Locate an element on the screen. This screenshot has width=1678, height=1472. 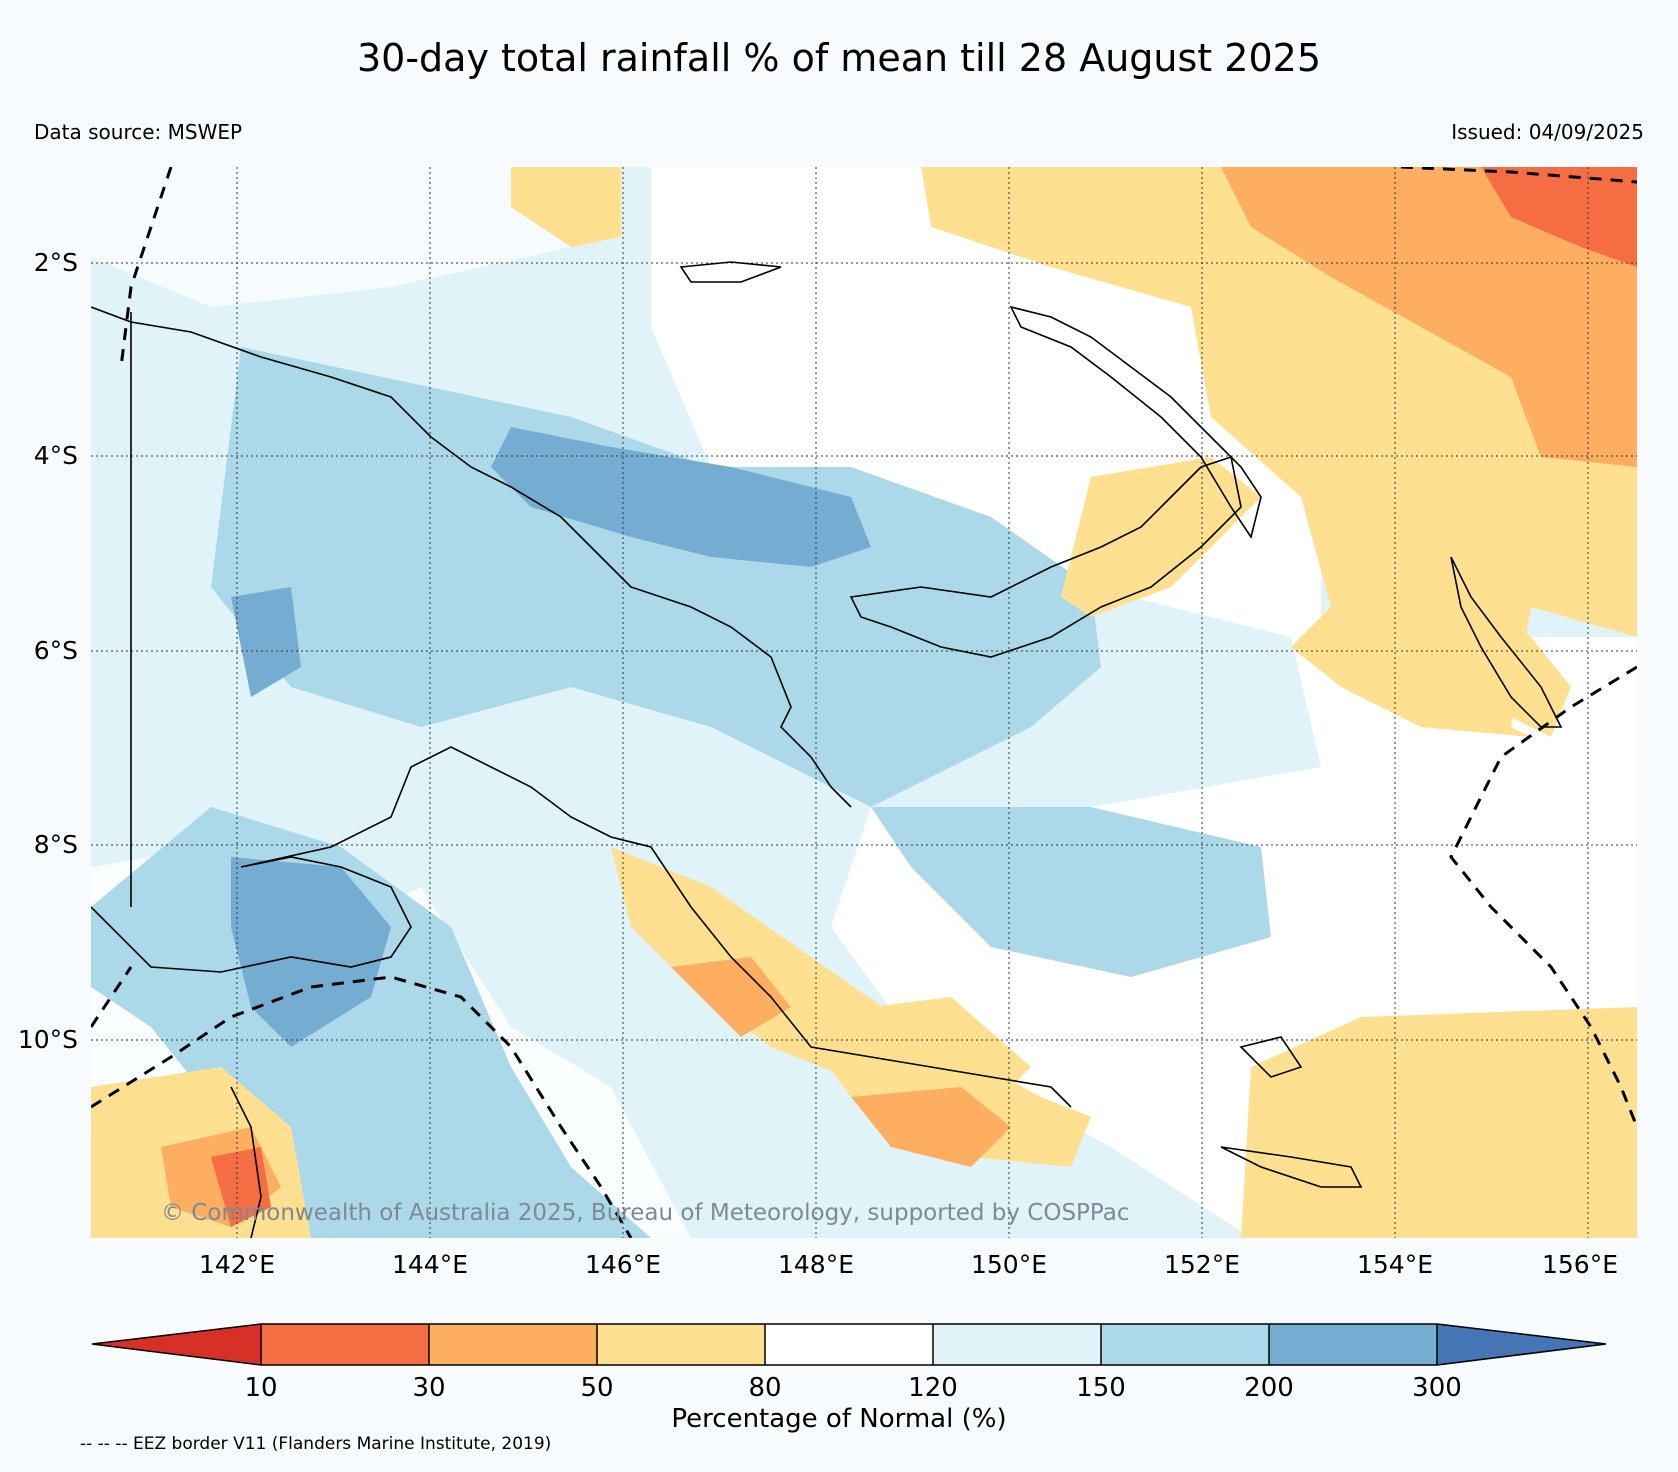
dry-zone-north is located at coordinates (566, 207).